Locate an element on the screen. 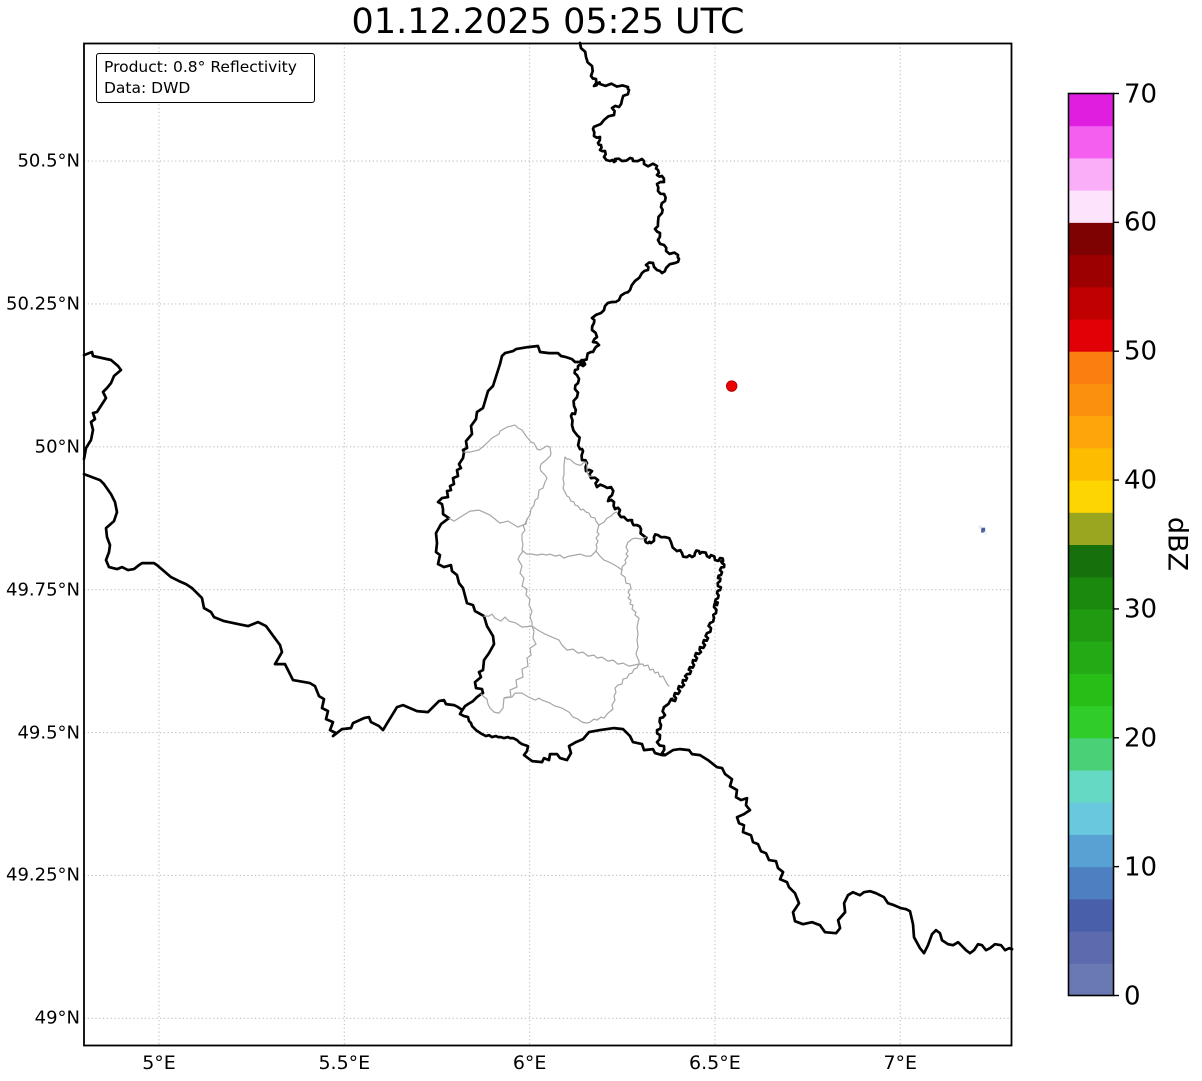 The width and height of the screenshot is (1202, 1081). radar-site-marker is located at coordinates (731, 386).